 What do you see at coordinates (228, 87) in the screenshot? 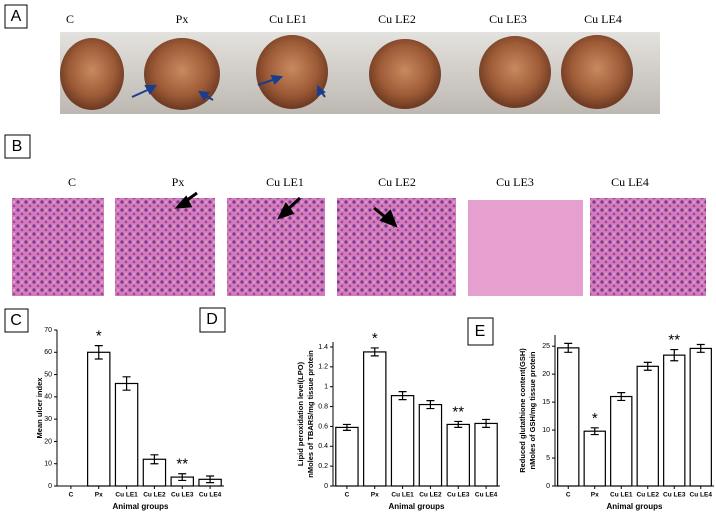
I see `arrows` at bounding box center [228, 87].